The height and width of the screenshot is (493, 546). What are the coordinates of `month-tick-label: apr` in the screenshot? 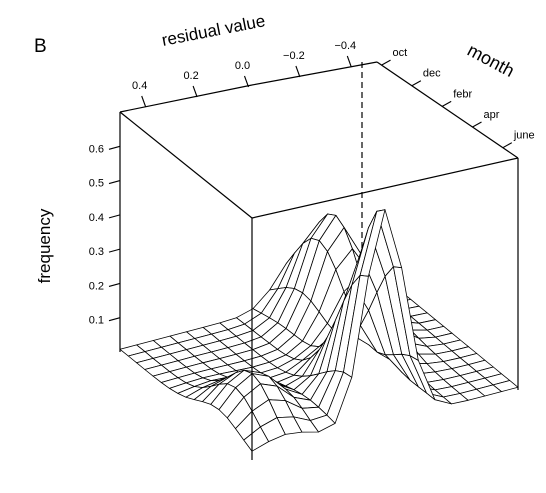 It's located at (492, 115).